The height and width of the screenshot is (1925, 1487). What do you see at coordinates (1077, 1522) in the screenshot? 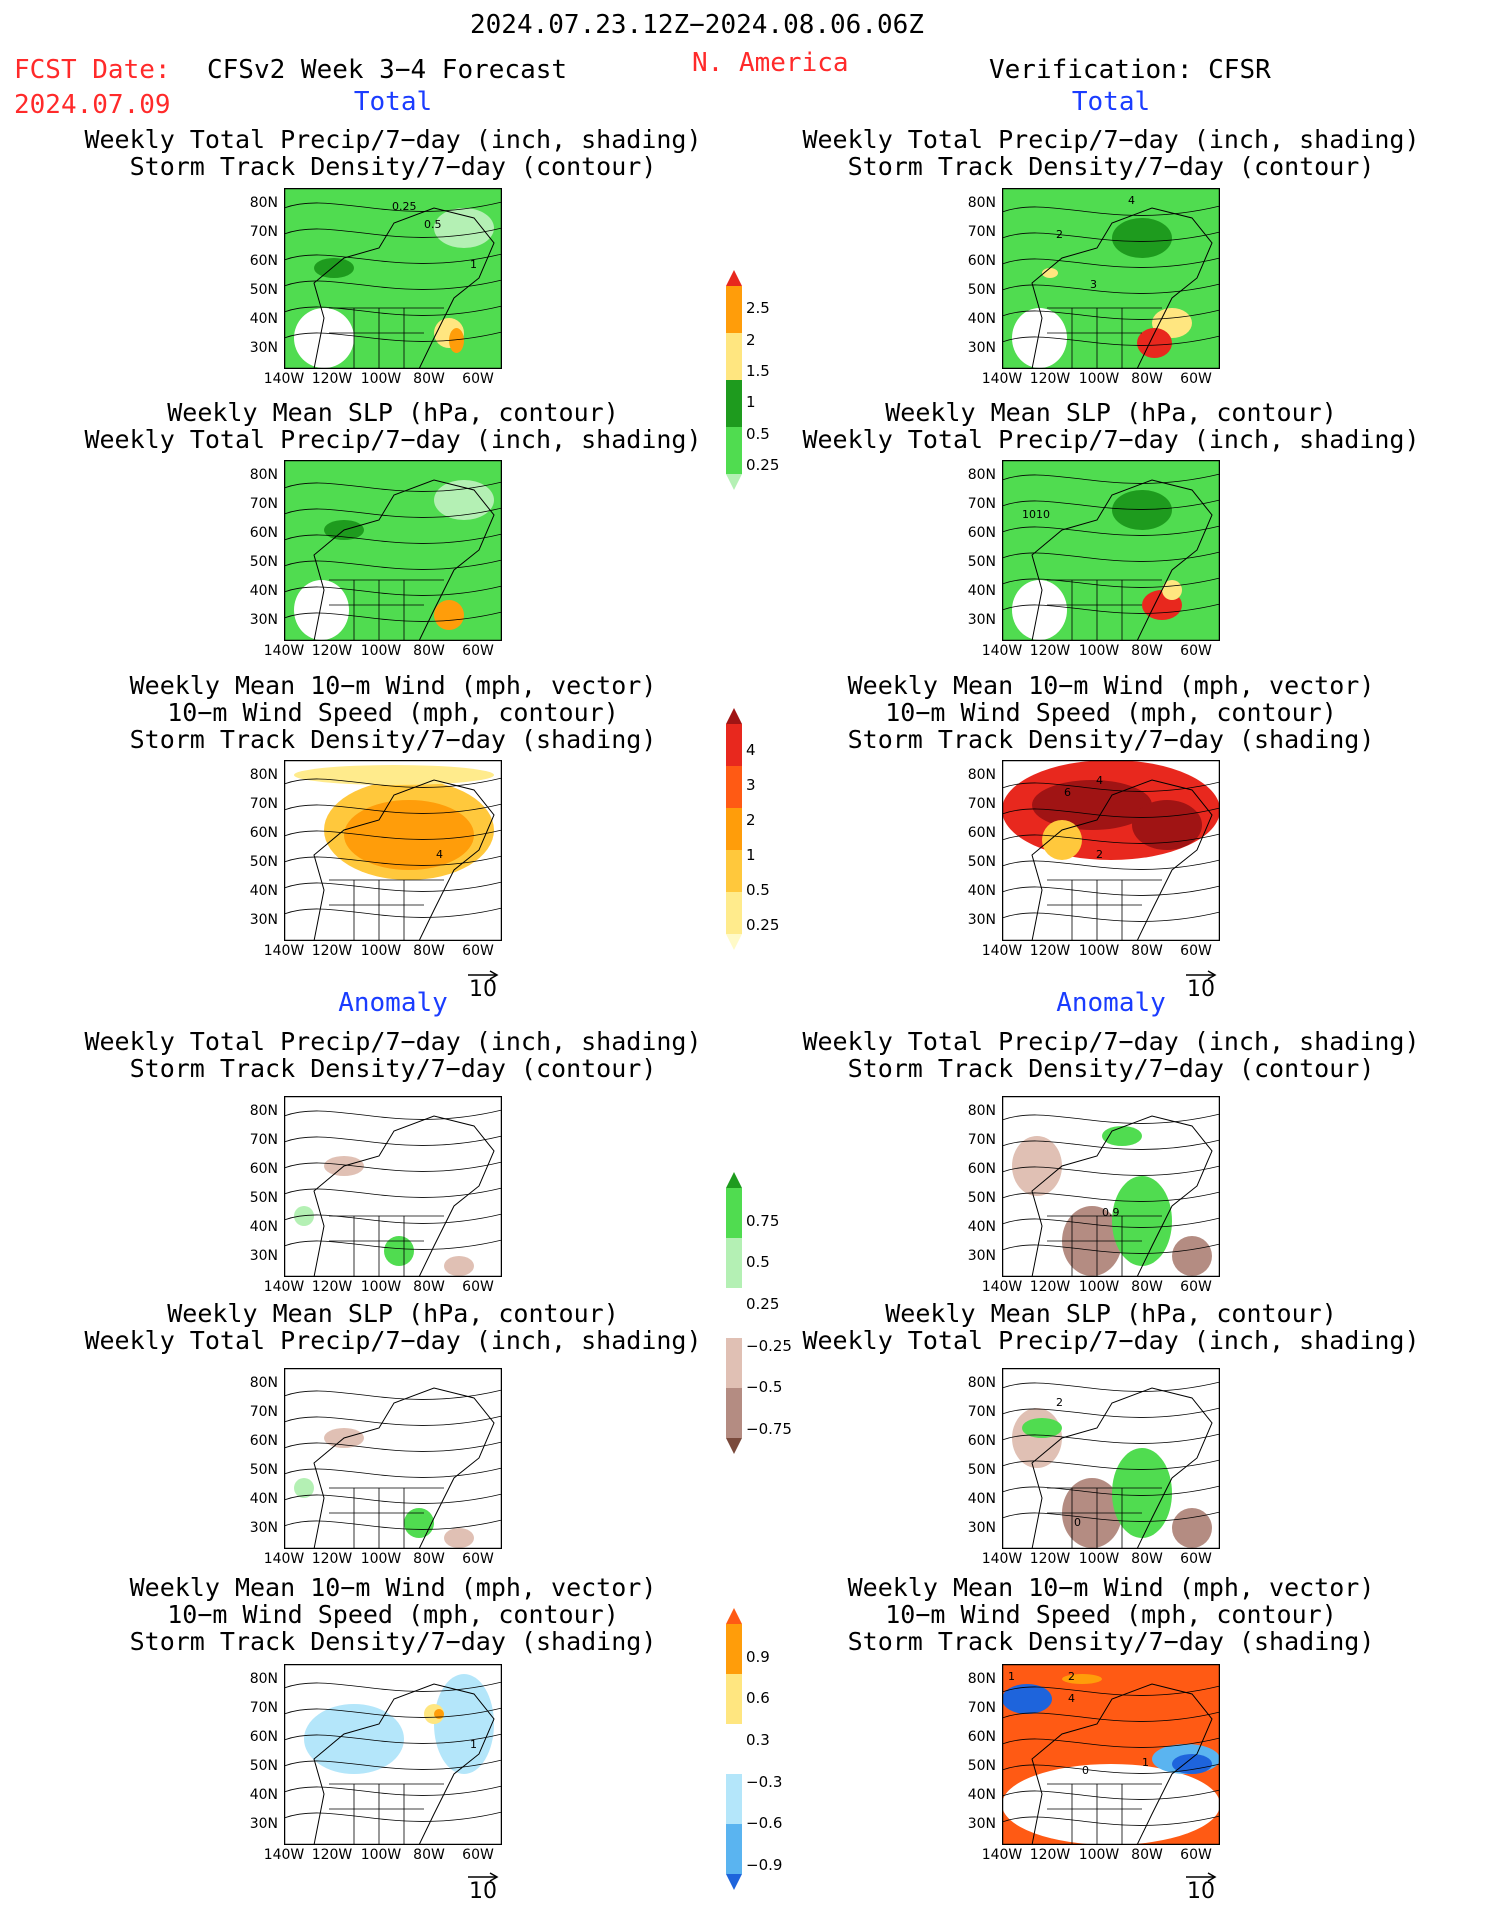
I see `contour-label: 0` at bounding box center [1077, 1522].